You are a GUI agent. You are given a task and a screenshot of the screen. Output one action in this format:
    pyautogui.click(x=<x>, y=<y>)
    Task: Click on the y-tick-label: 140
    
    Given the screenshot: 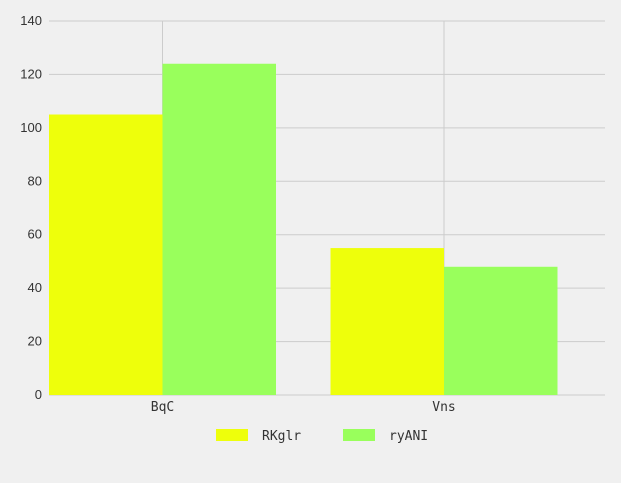 What is the action you would take?
    pyautogui.click(x=31, y=20)
    